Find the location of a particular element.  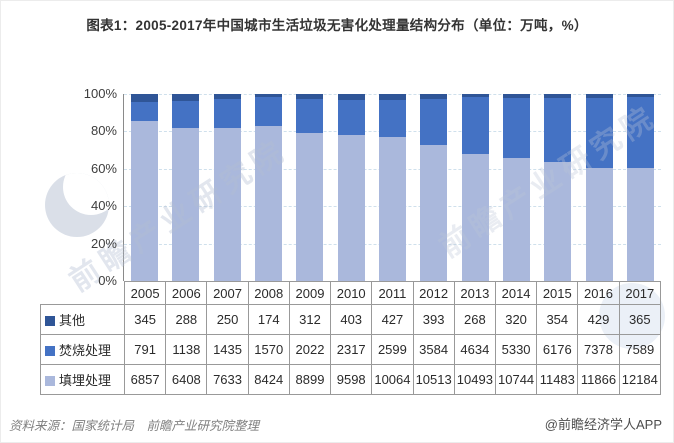

y-tick-label: 20% is located at coordinates (103, 243).